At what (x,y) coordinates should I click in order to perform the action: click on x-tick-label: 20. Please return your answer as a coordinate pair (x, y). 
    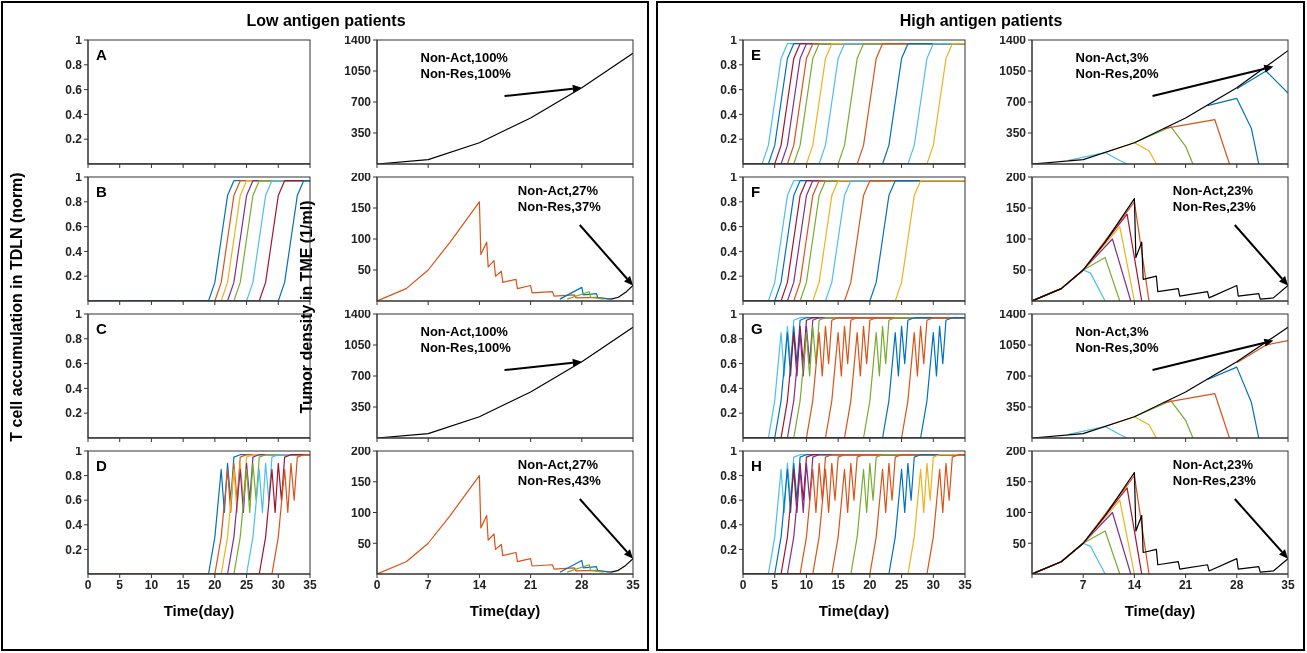
    Looking at the image, I should click on (870, 584).